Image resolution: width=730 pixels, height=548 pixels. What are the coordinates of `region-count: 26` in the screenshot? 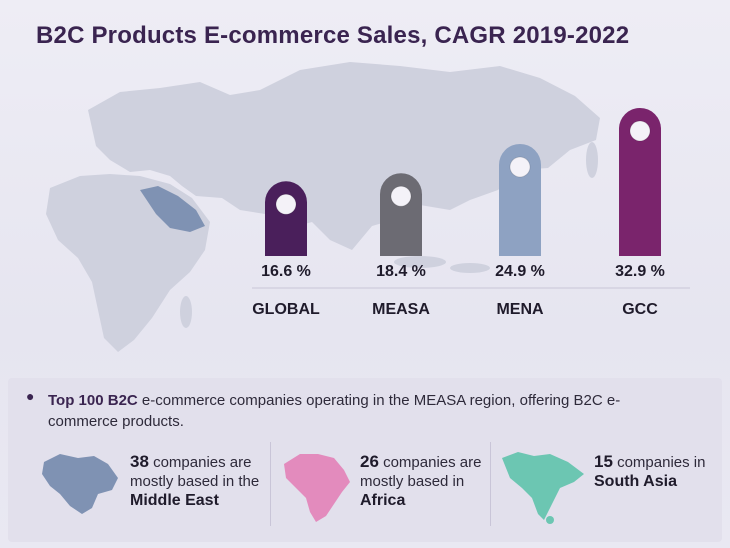 It's located at (369, 461).